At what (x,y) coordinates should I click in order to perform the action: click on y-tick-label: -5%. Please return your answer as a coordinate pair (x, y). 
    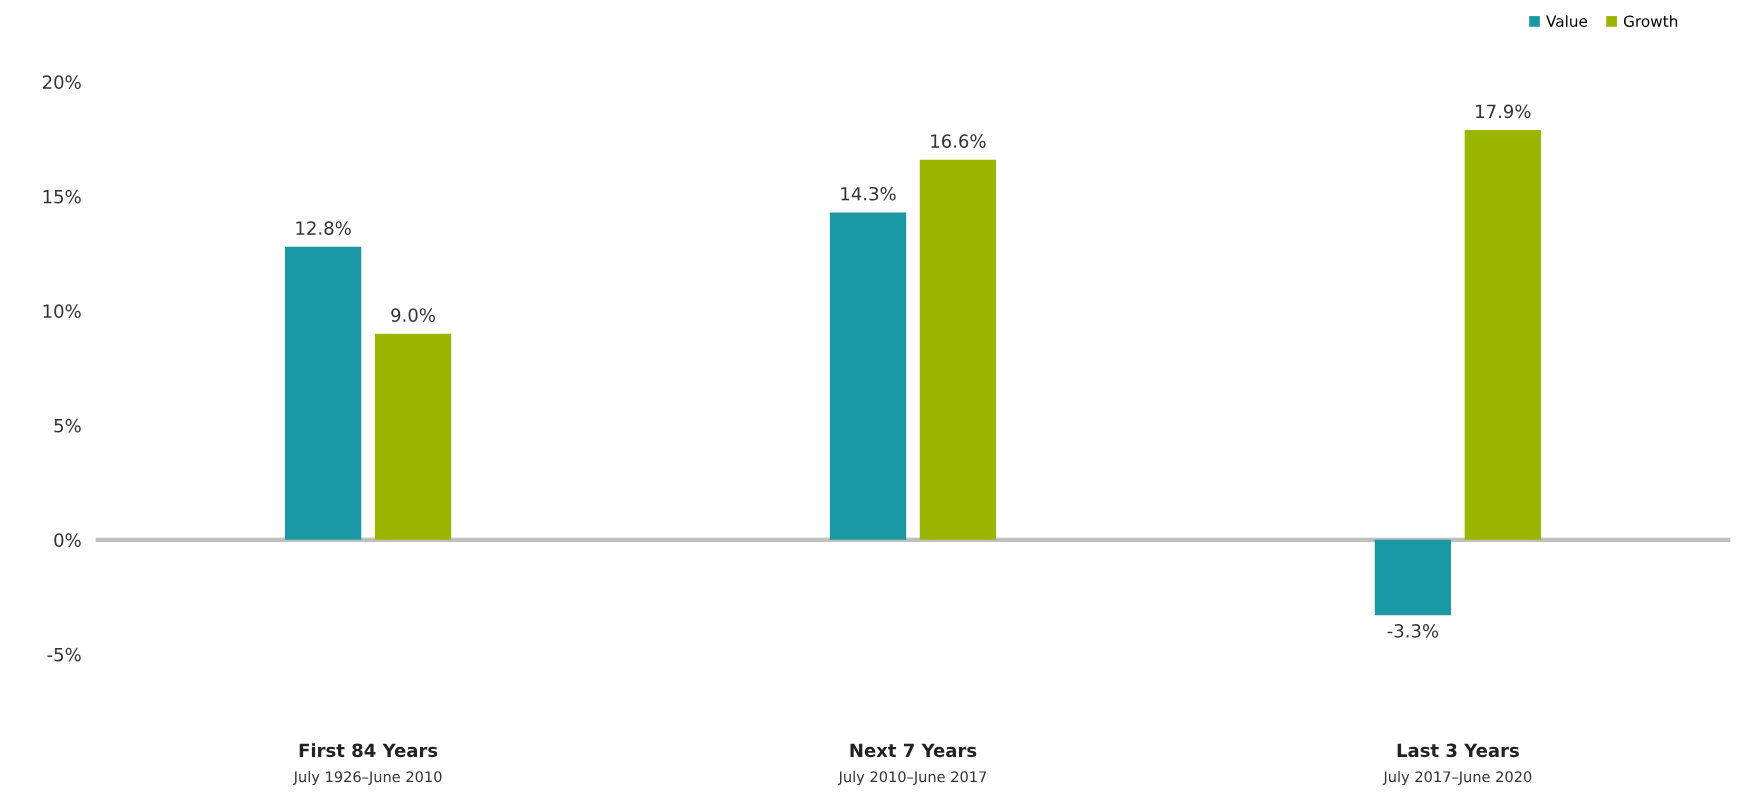
    Looking at the image, I should click on (64, 654).